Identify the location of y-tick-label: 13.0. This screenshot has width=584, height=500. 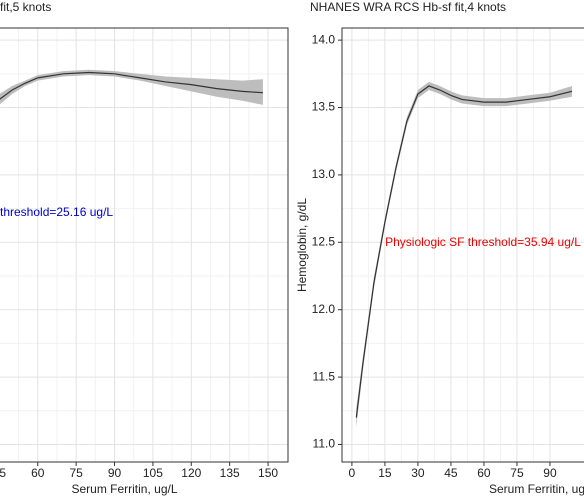
(324, 174).